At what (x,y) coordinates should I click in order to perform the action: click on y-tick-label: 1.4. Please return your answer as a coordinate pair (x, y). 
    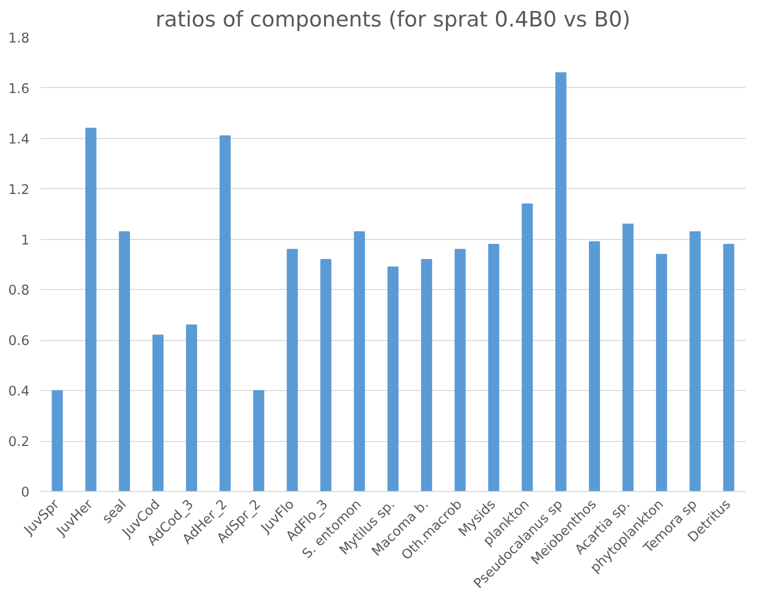
    Looking at the image, I should click on (19, 140).